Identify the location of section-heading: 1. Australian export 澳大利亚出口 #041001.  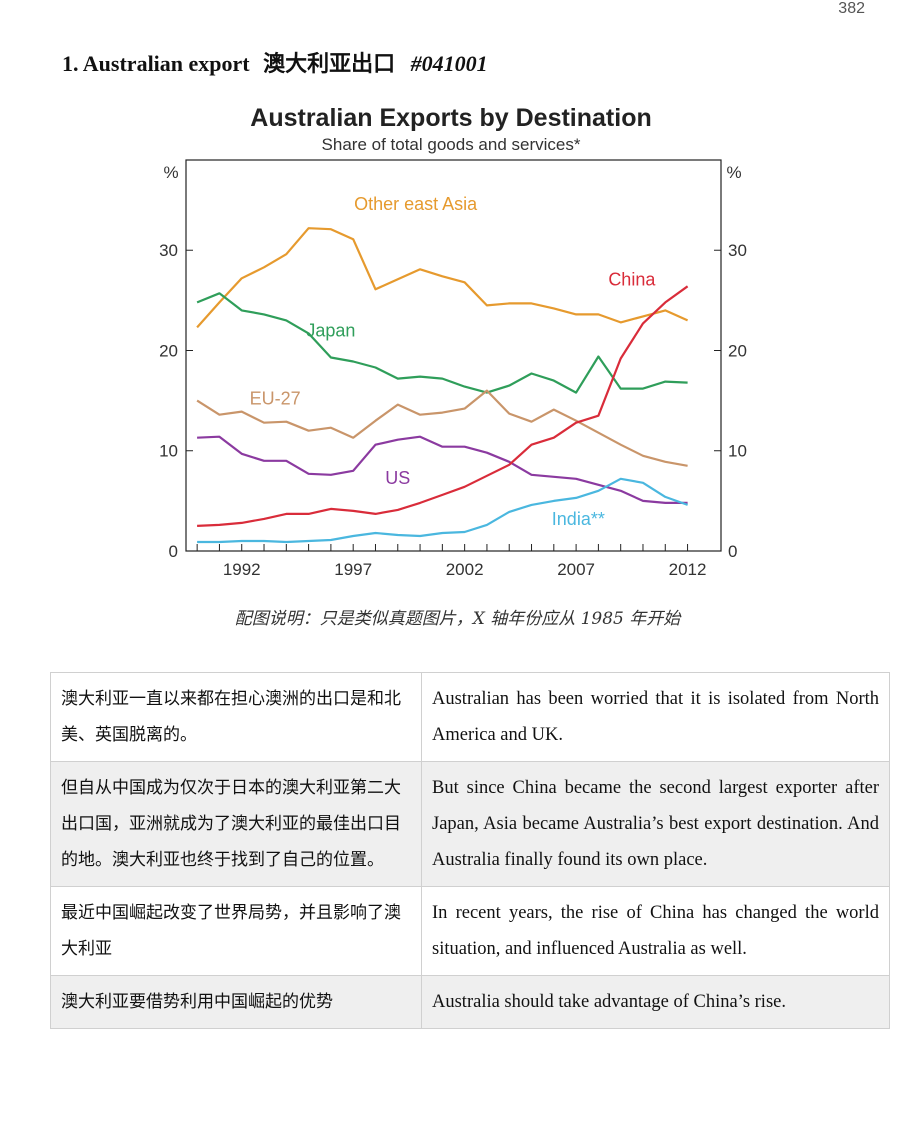
(275, 62).